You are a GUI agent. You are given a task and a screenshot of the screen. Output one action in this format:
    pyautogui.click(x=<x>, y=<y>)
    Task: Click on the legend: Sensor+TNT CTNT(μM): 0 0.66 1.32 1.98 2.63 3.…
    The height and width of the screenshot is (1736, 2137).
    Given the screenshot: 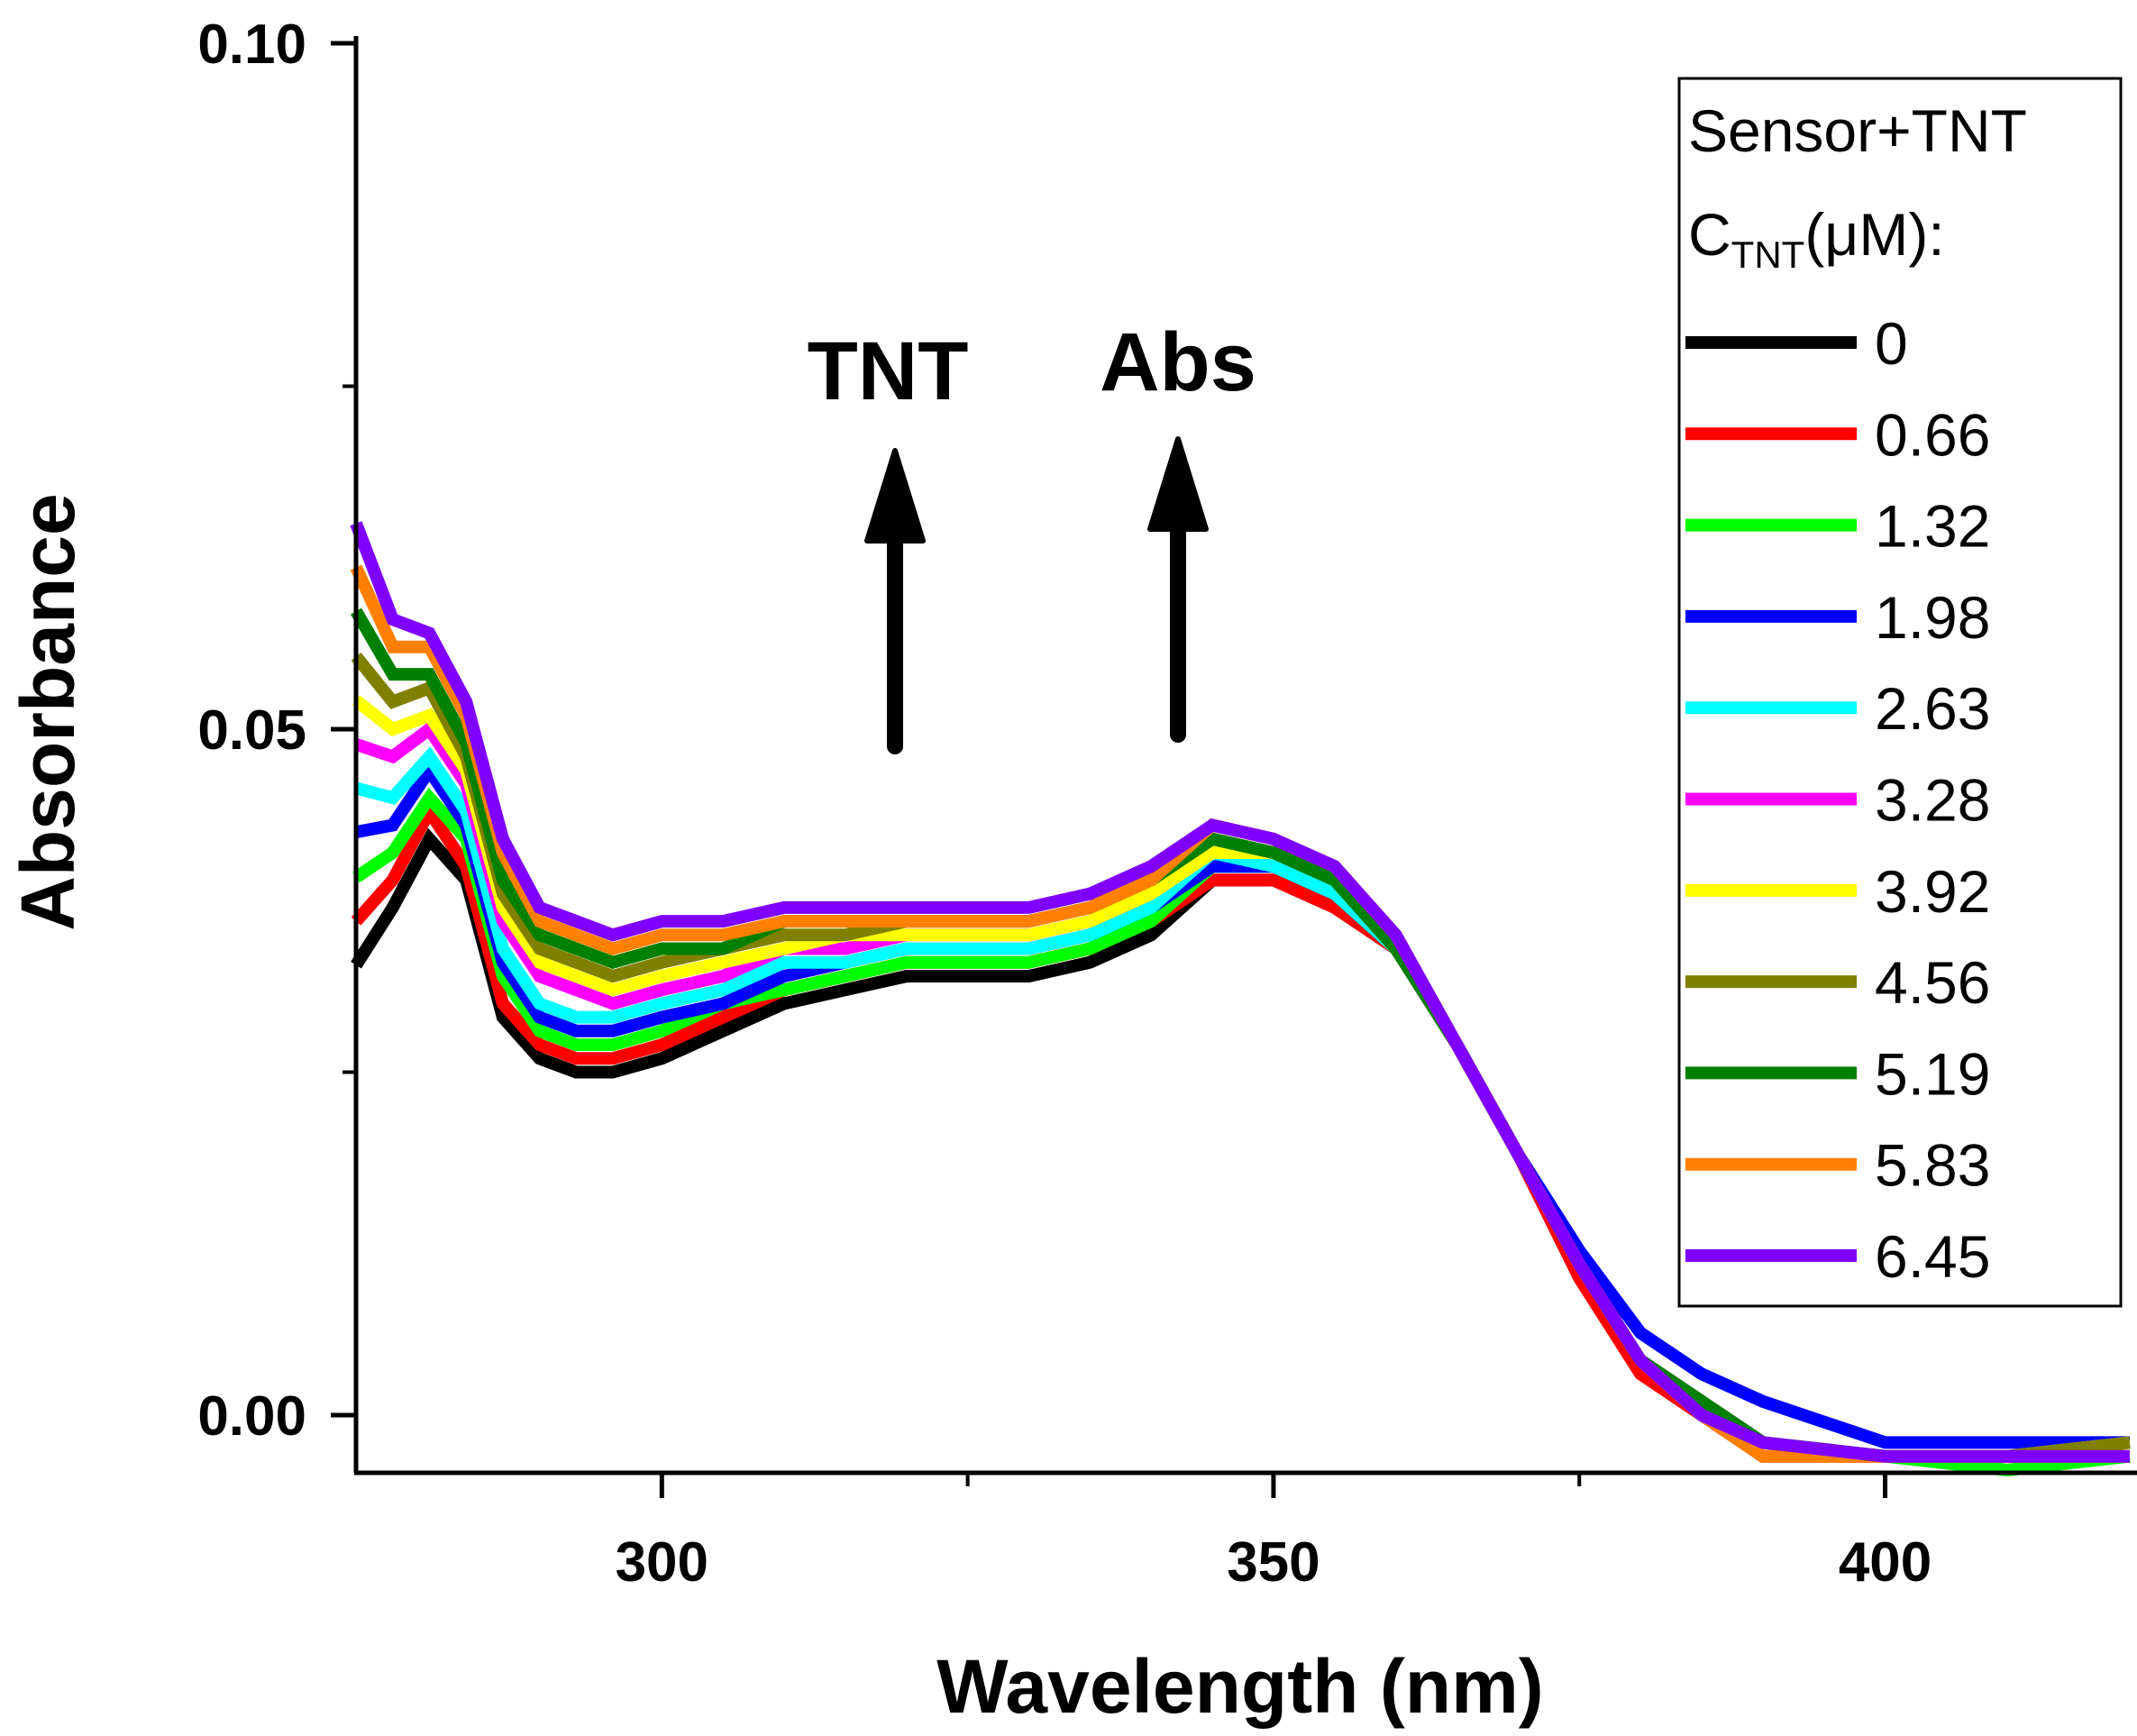 What is the action you would take?
    pyautogui.click(x=1900, y=692)
    